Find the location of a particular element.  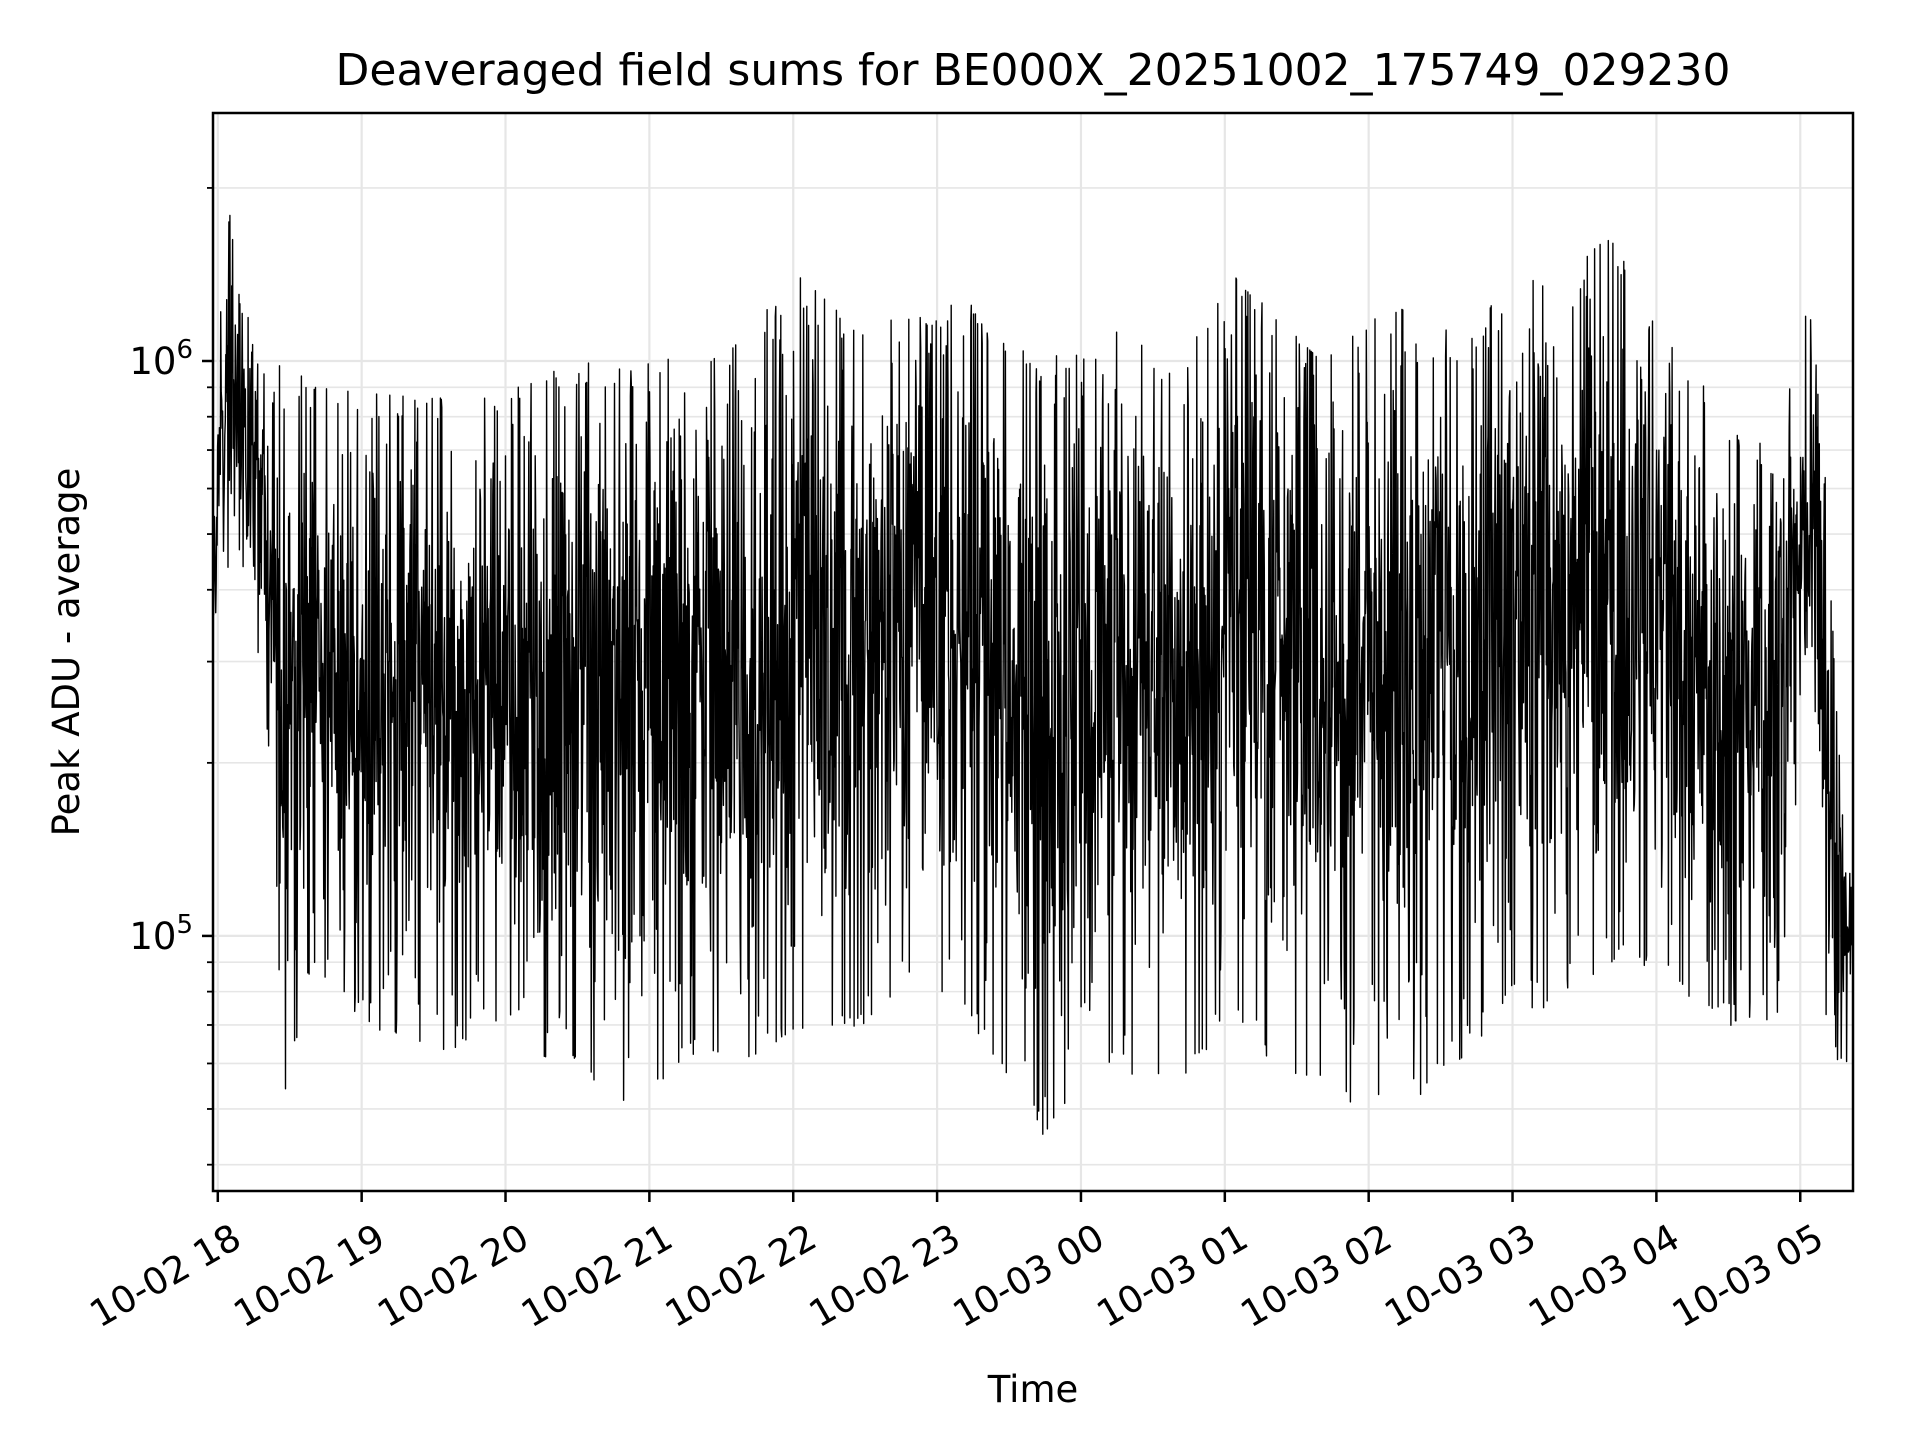

y-axis-label: Peak ADU - average is located at coordinates (66, 652).